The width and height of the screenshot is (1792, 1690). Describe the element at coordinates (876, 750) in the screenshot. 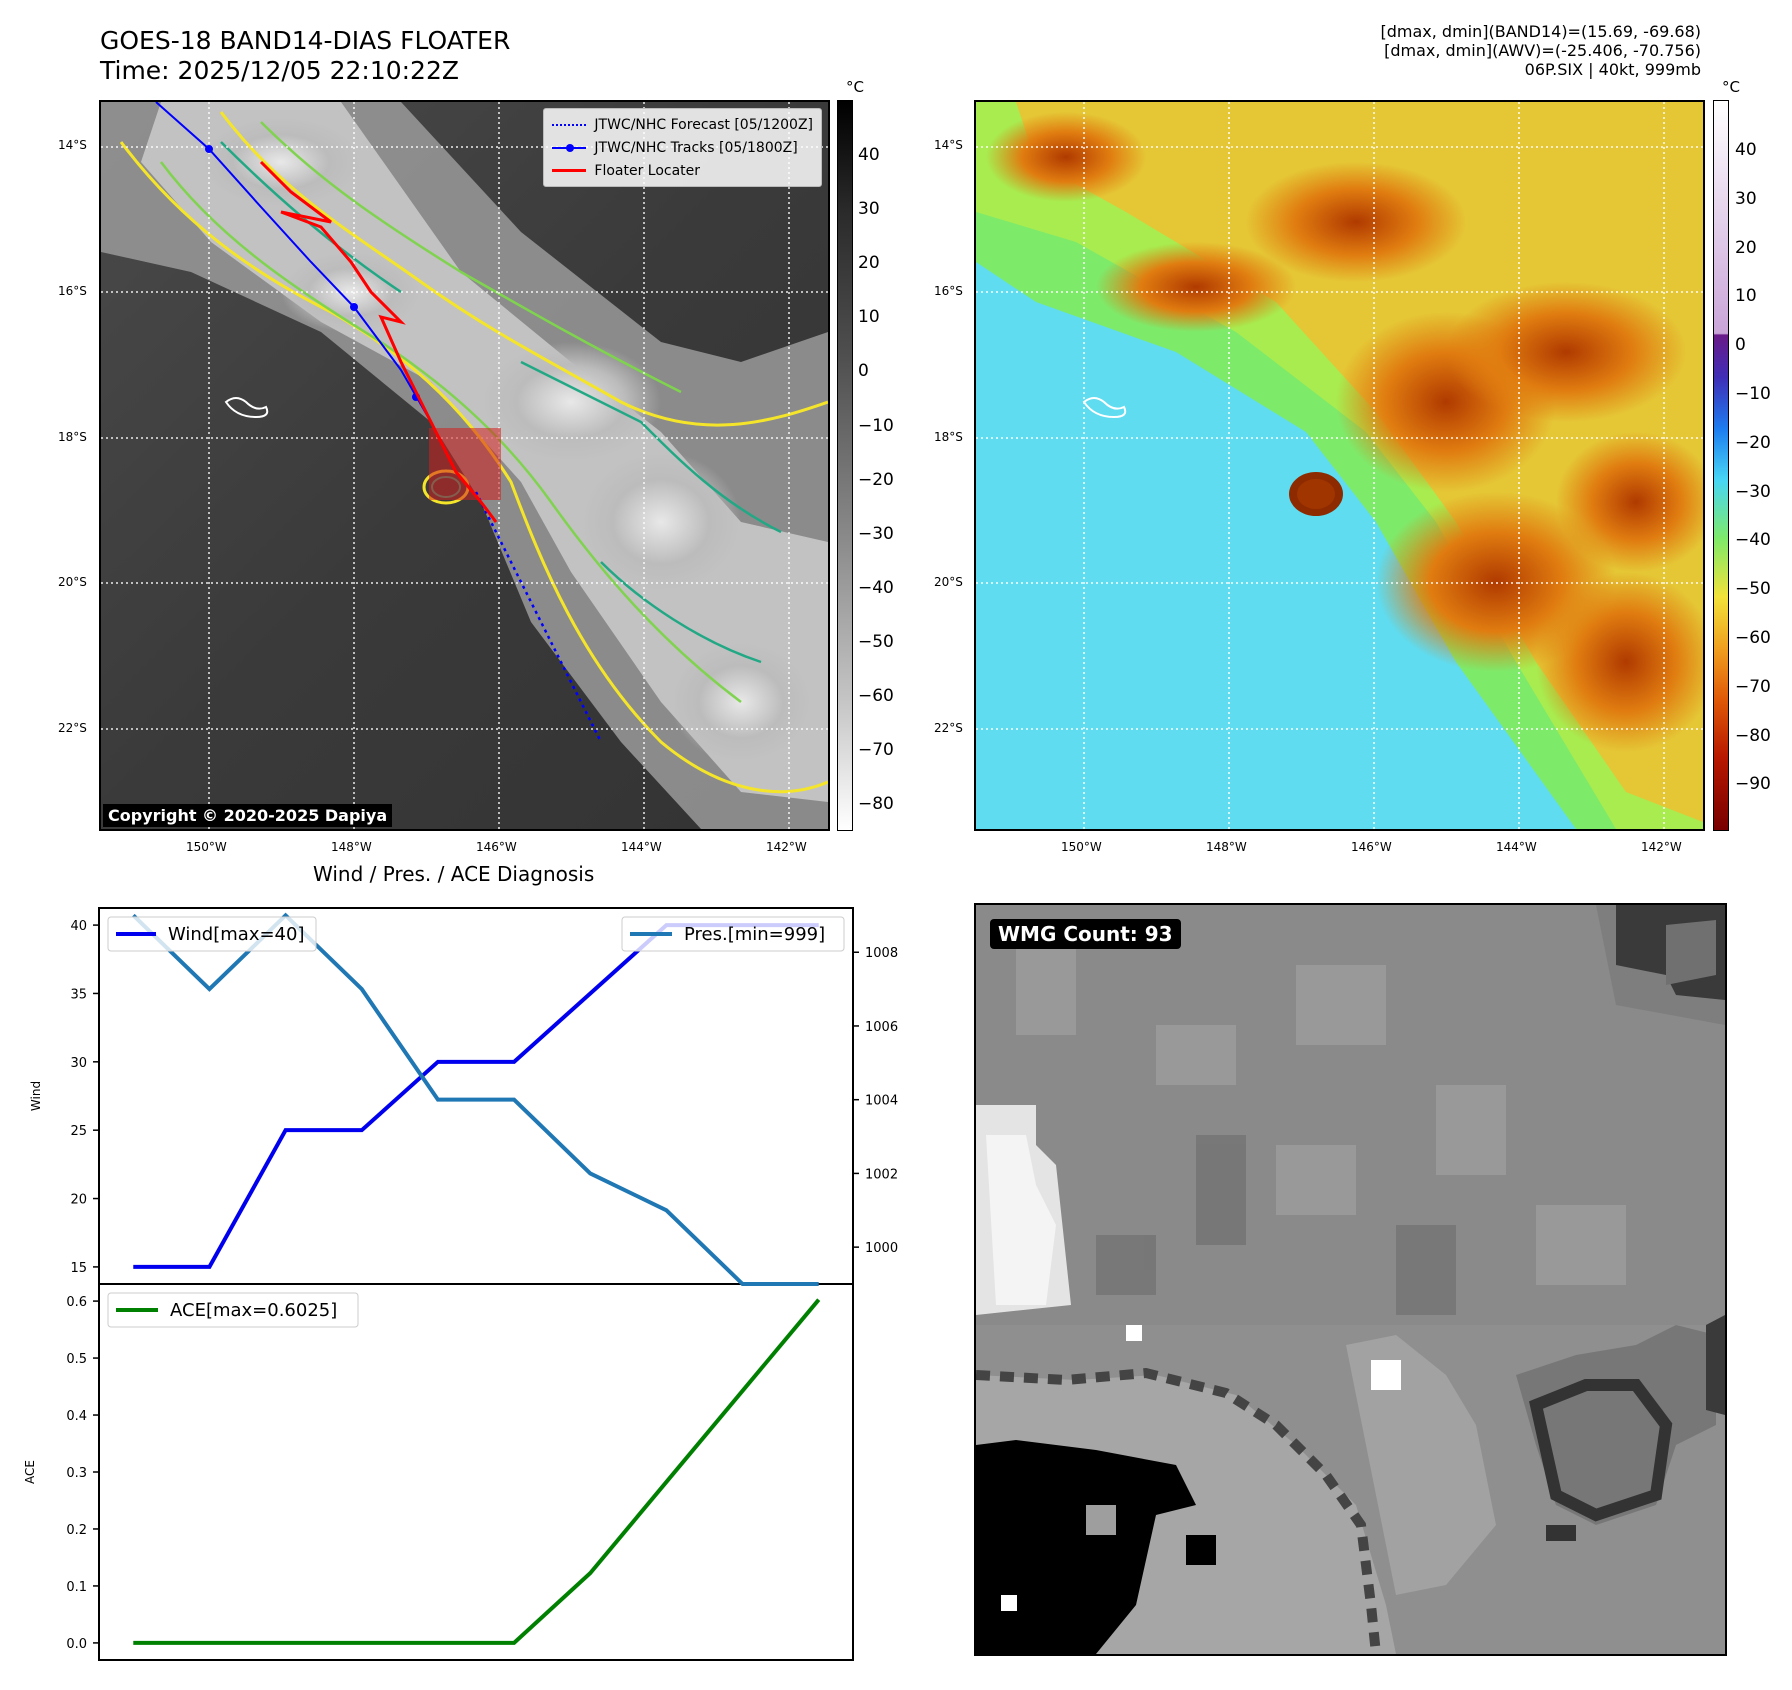

I see `colorbar-tick-label: −70` at that location.